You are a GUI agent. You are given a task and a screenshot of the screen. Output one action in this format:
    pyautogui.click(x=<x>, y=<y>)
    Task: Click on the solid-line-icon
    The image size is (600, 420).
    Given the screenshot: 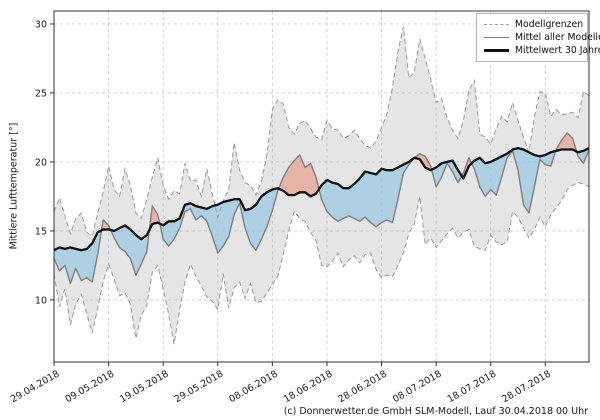 What is the action you would take?
    pyautogui.click(x=496, y=37)
    